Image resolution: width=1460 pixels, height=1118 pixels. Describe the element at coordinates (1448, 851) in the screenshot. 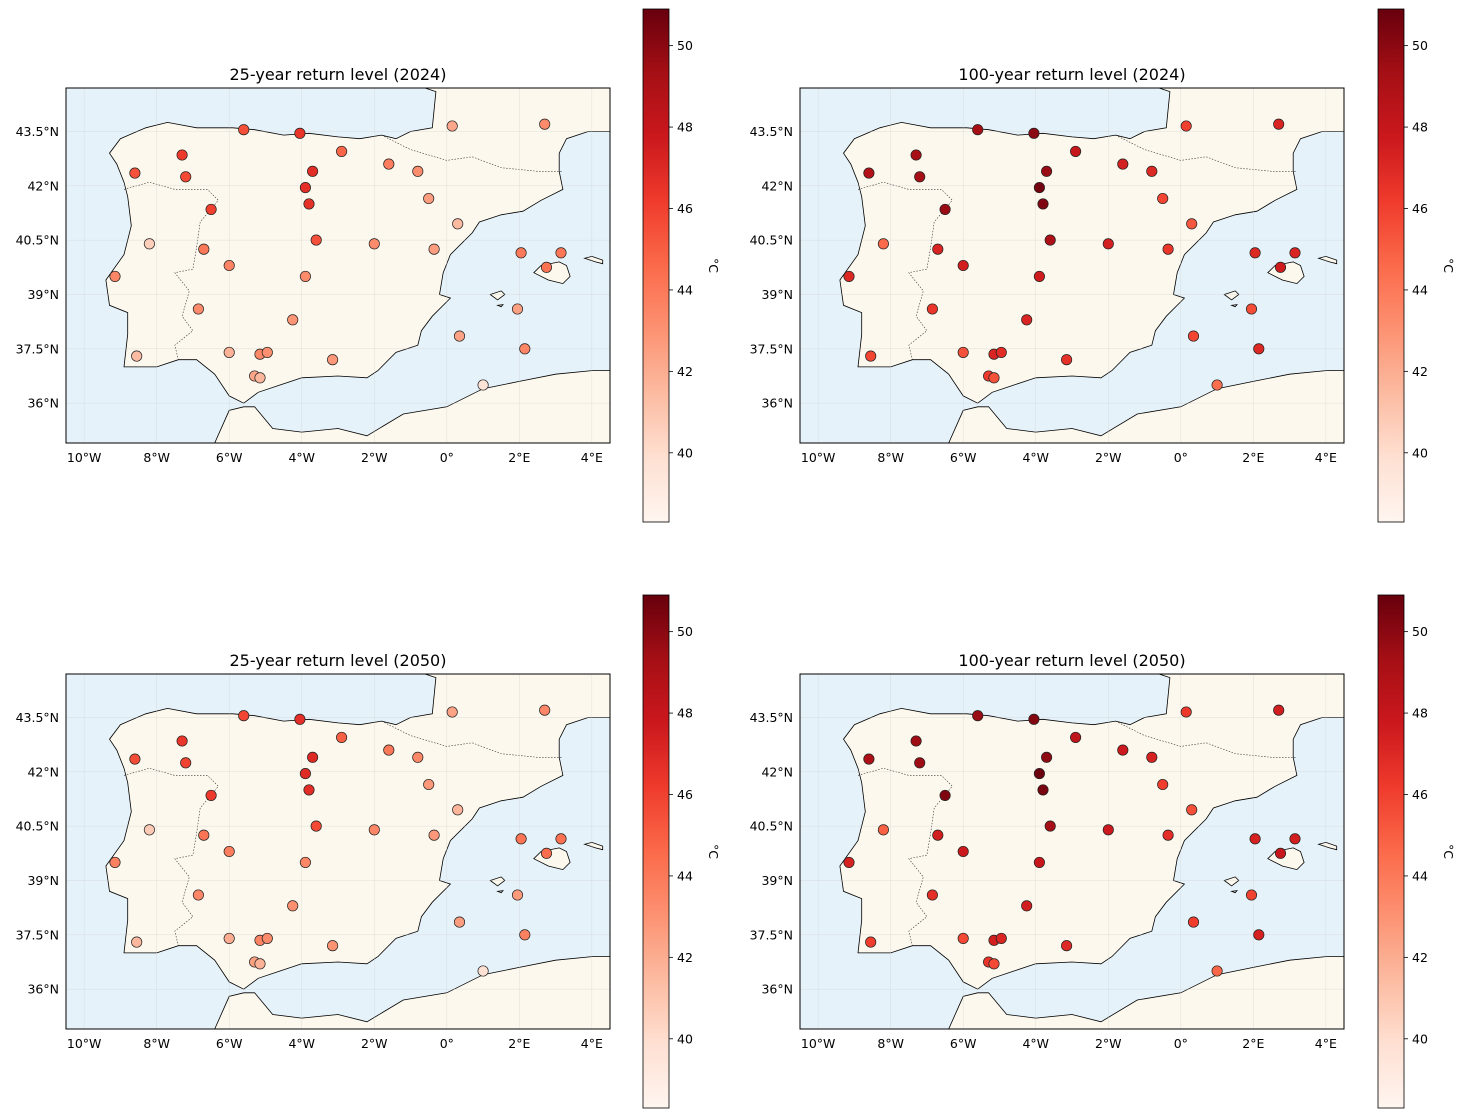

I see `colorbar-label: °C` at that location.